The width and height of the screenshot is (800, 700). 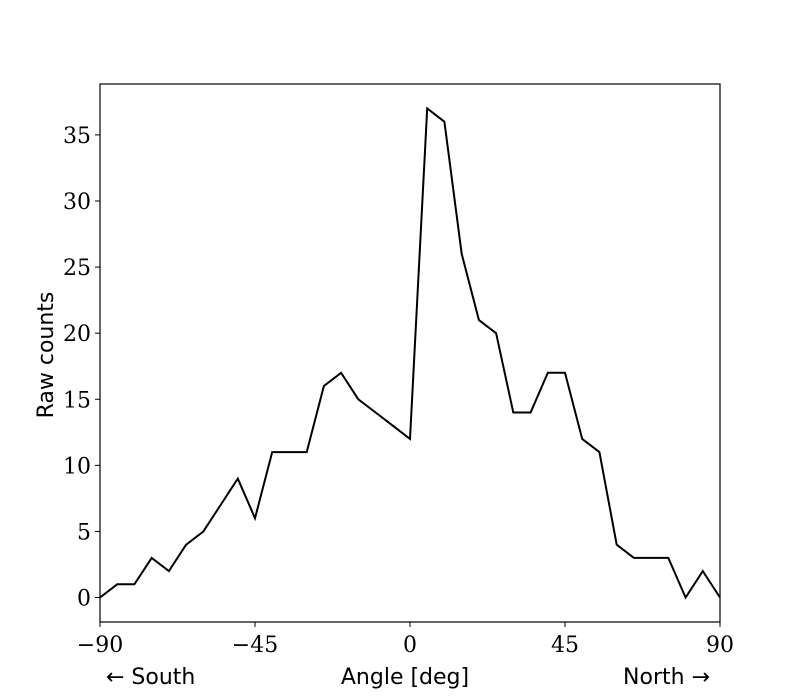 I want to click on north-annotation: North →, so click(x=666, y=677).